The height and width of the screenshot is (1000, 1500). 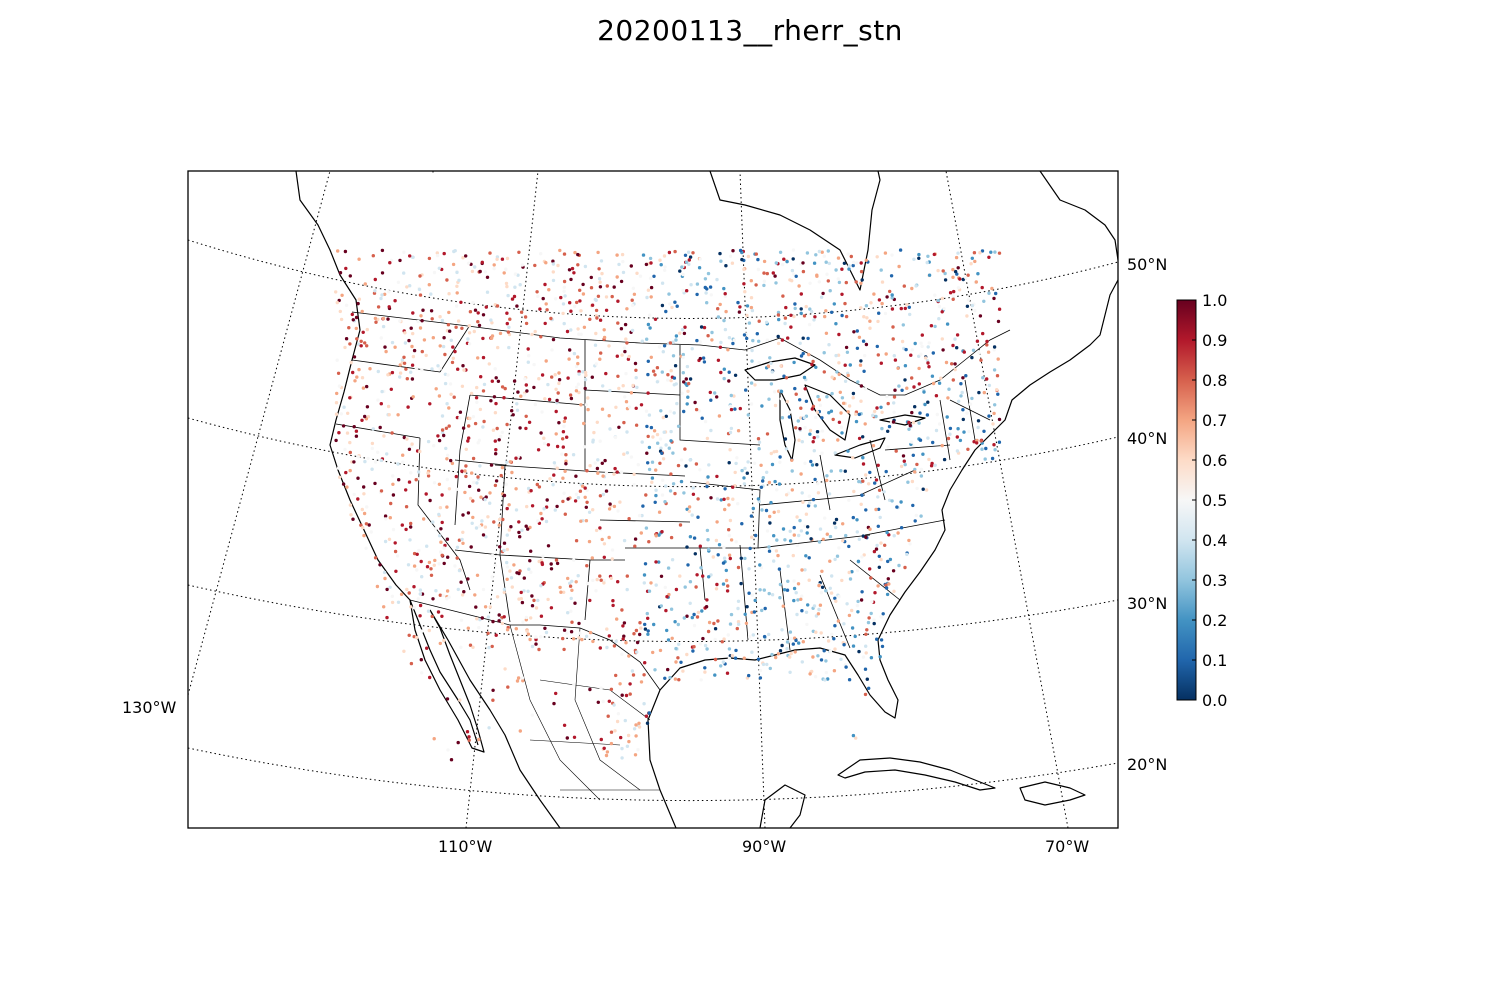 I want to click on border-ne-ks, so click(x=645, y=497).